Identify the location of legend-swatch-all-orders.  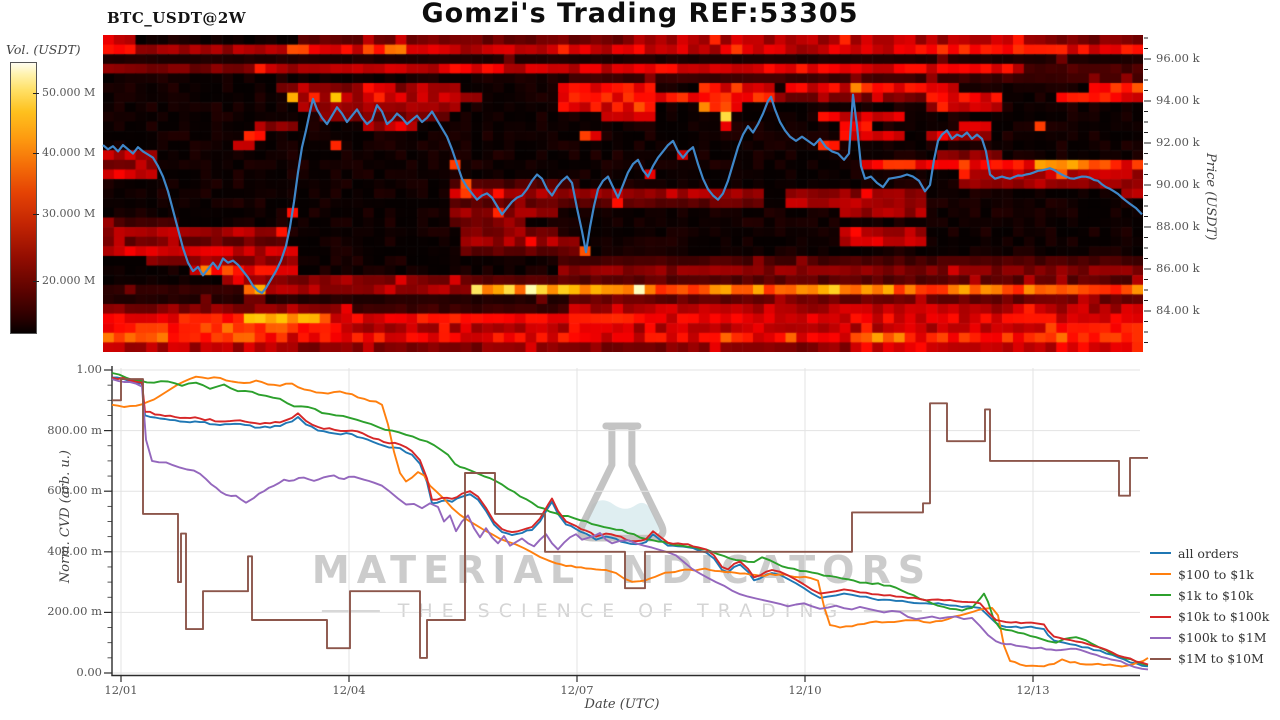
(1160, 553).